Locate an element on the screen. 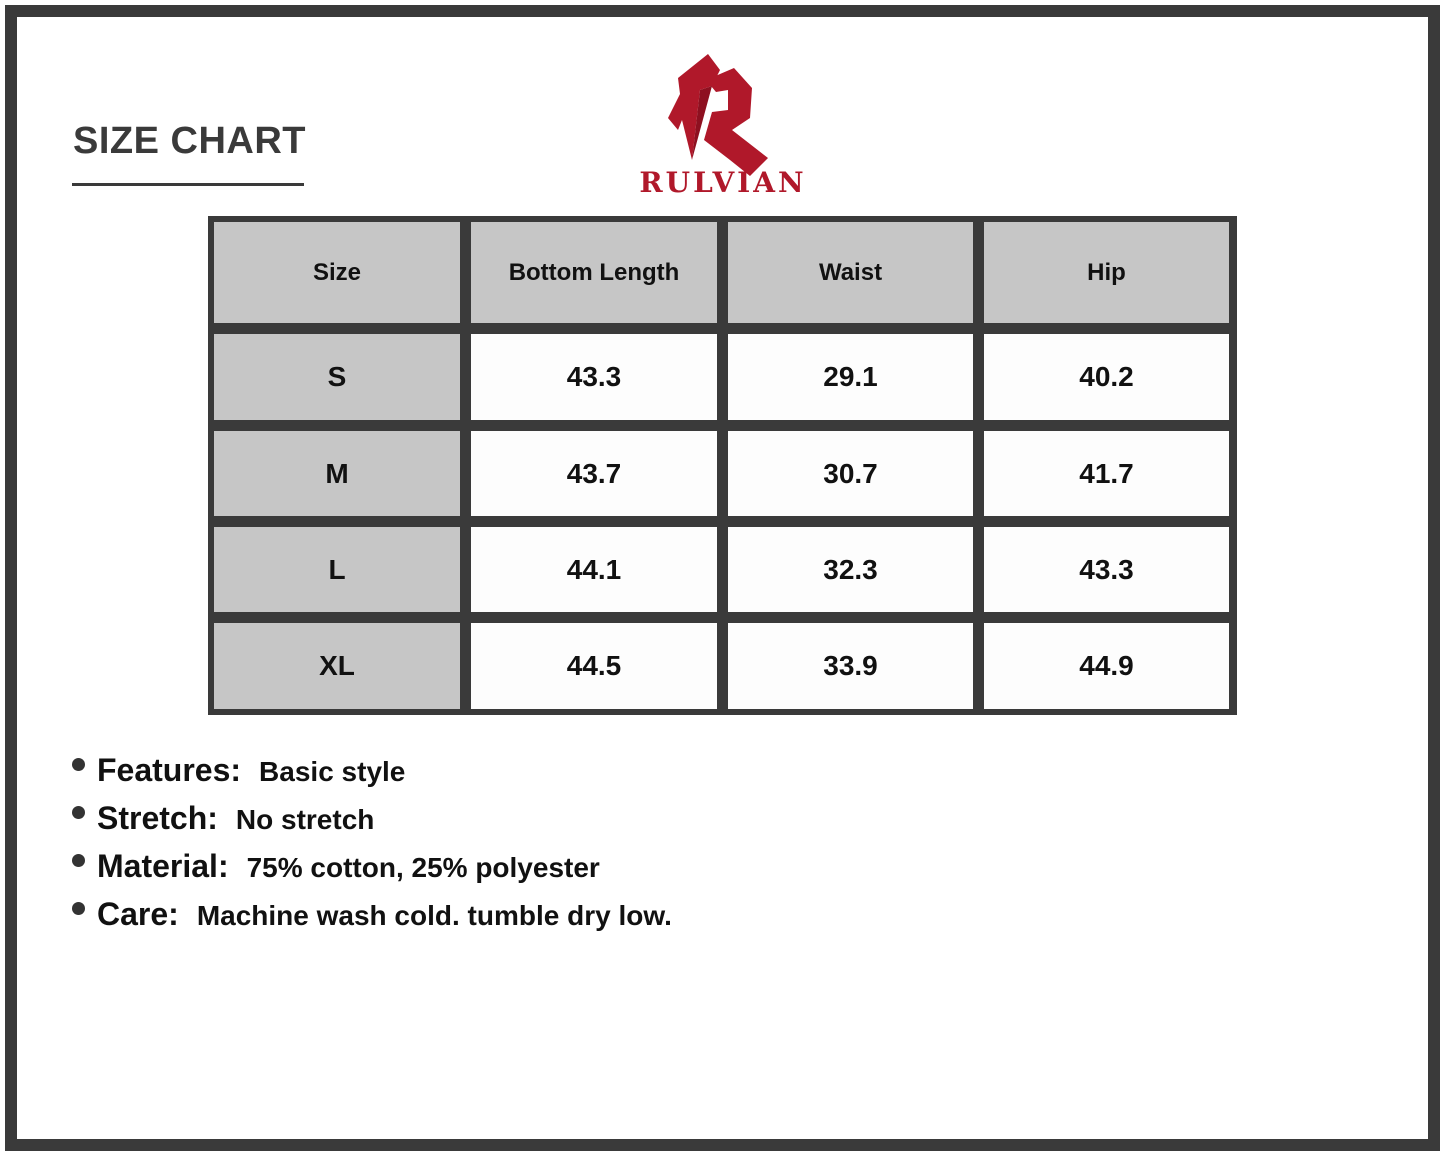 The image size is (1445, 1156). feature-value: 75% cotton, 25% polyester is located at coordinates (423, 867).